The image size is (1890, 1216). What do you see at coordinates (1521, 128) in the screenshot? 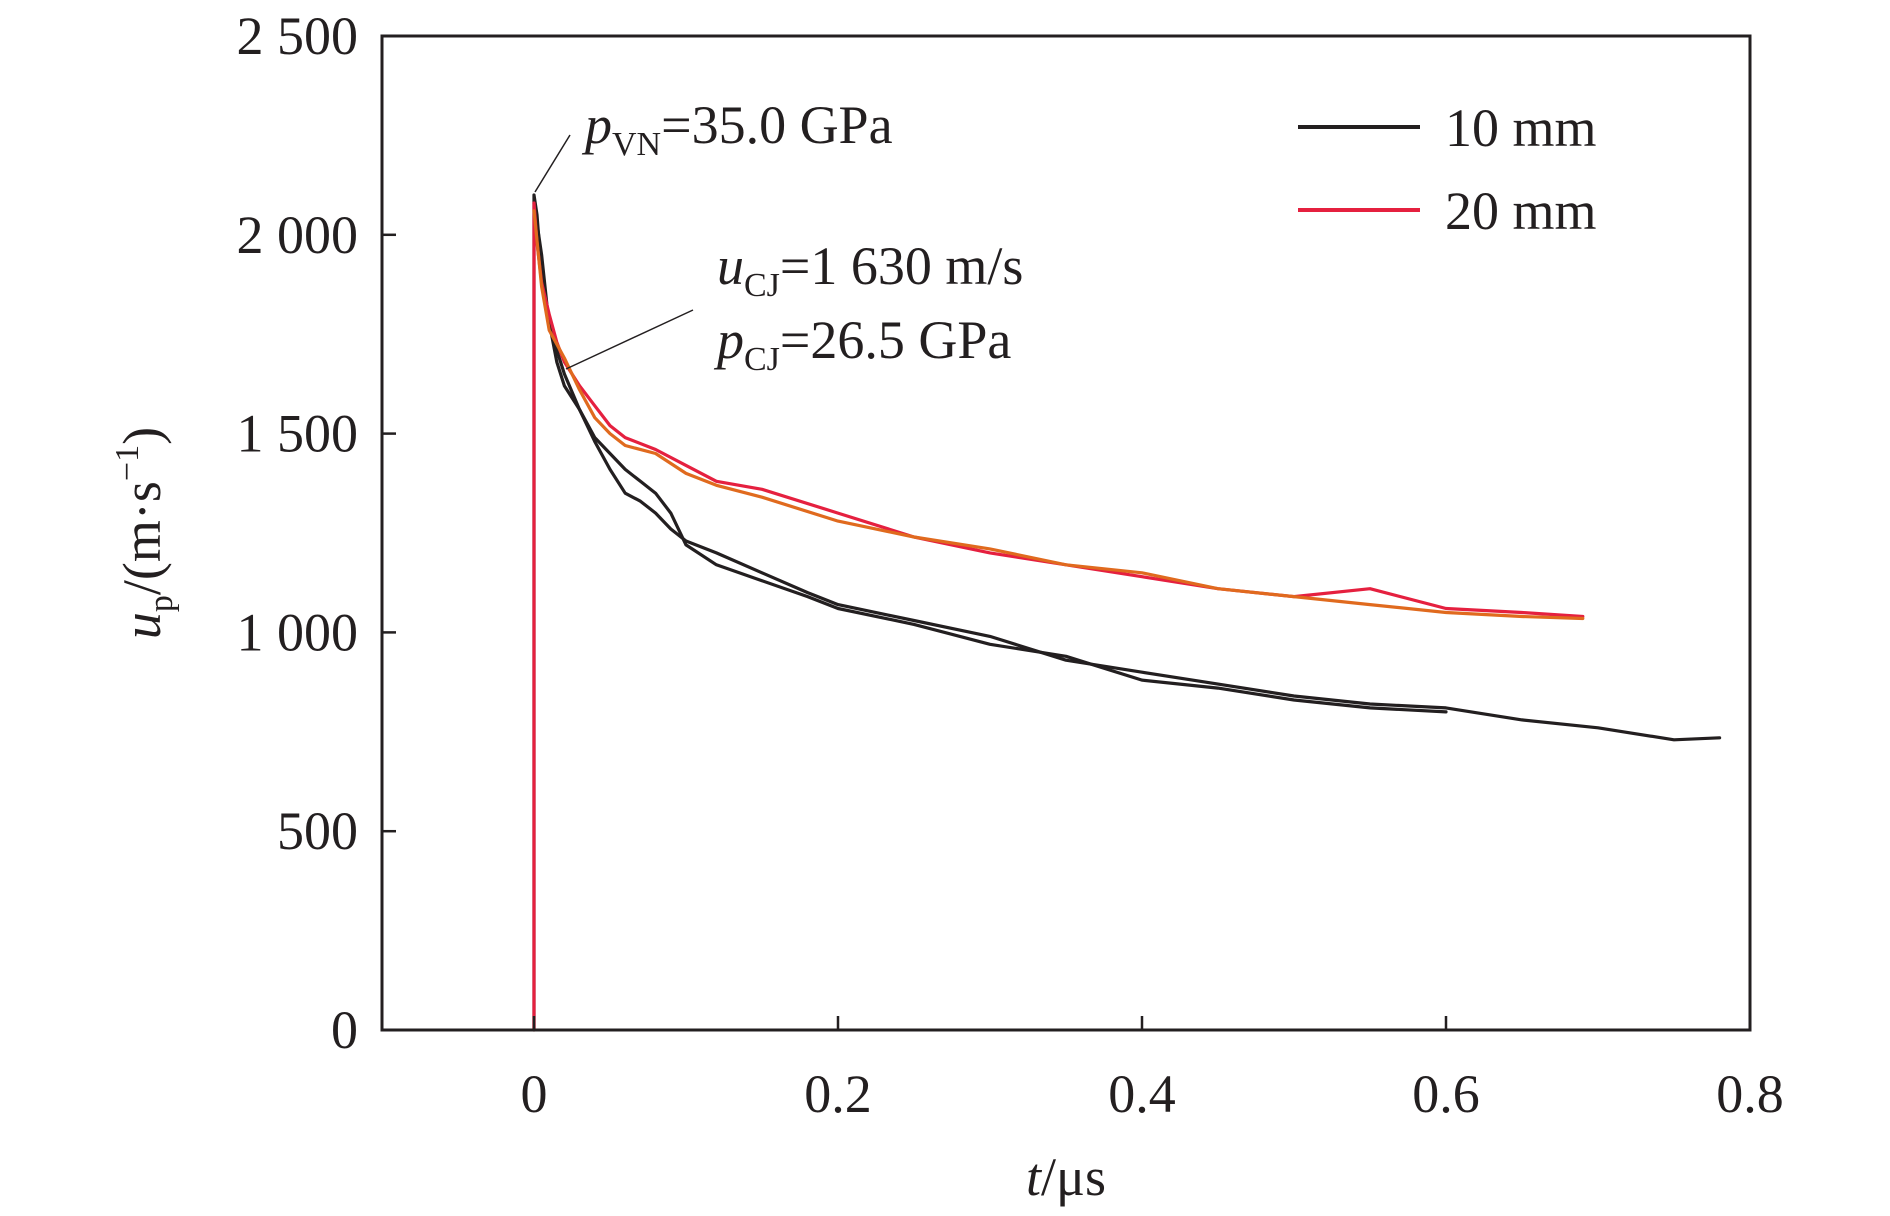
I see `legend-label-10mm: 10 mm` at bounding box center [1521, 128].